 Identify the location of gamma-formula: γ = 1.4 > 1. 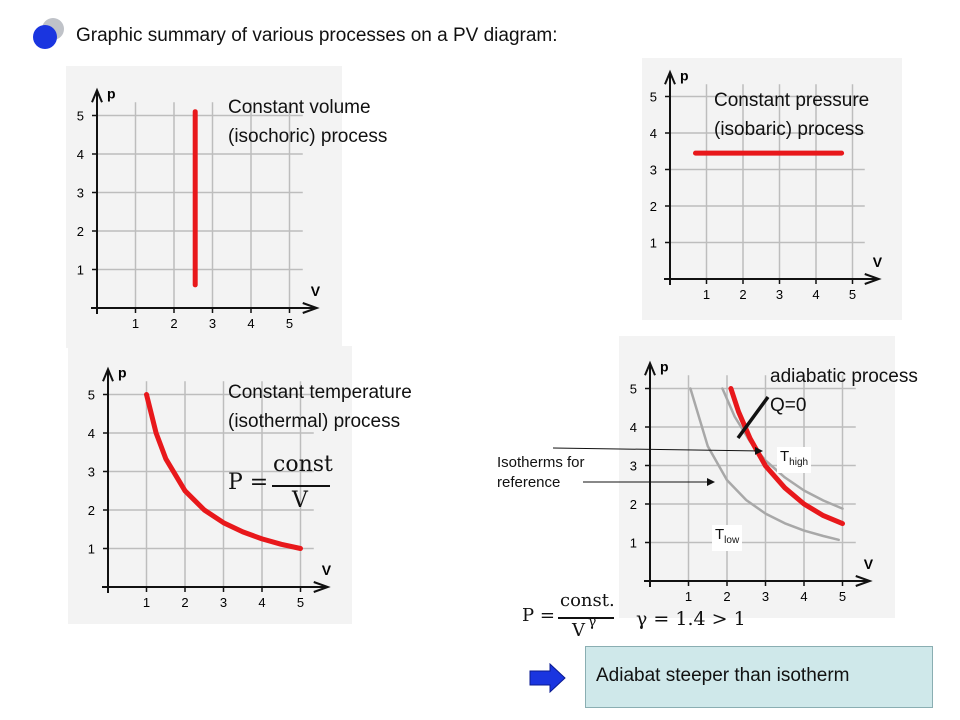
(691, 619).